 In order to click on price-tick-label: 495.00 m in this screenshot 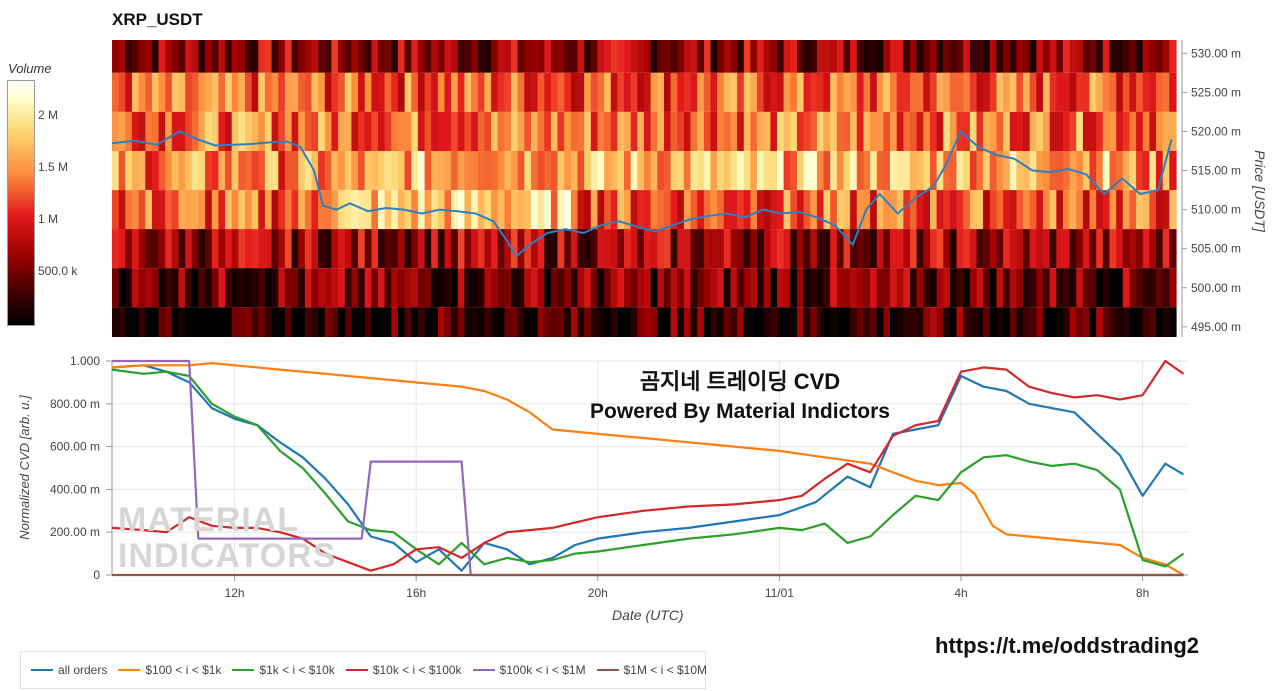, I will do `click(1216, 327)`.